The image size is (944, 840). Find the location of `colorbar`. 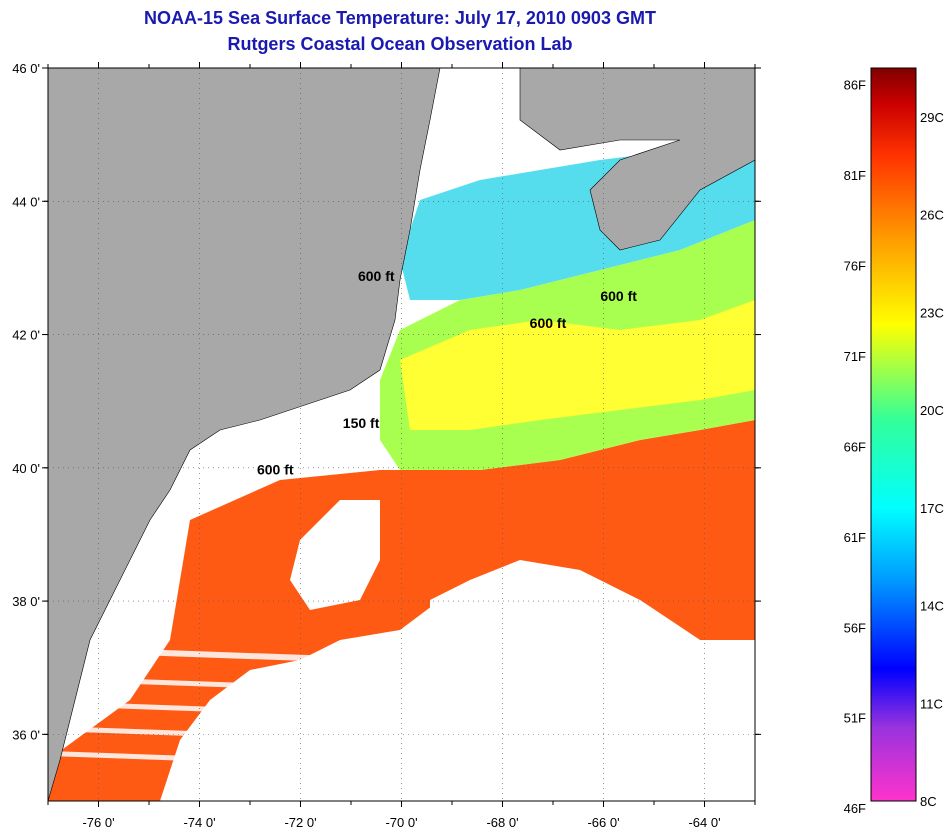

colorbar is located at coordinates (893, 434).